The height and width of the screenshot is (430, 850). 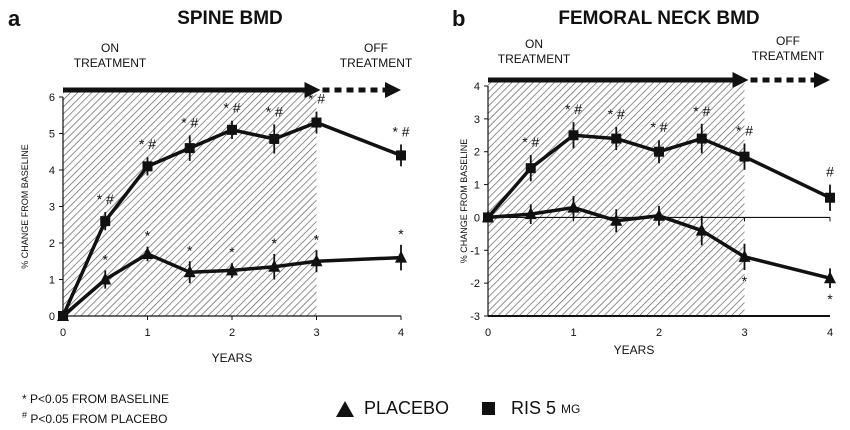 I want to click on panel-a-placebo-line, so click(x=231, y=285).